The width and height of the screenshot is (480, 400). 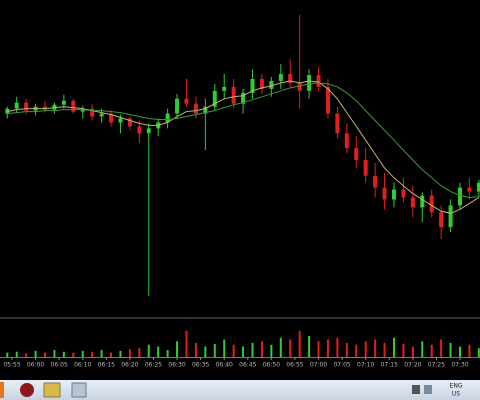 What do you see at coordinates (318, 365) in the screenshot?
I see `x-tick-label: 07:00` at bounding box center [318, 365].